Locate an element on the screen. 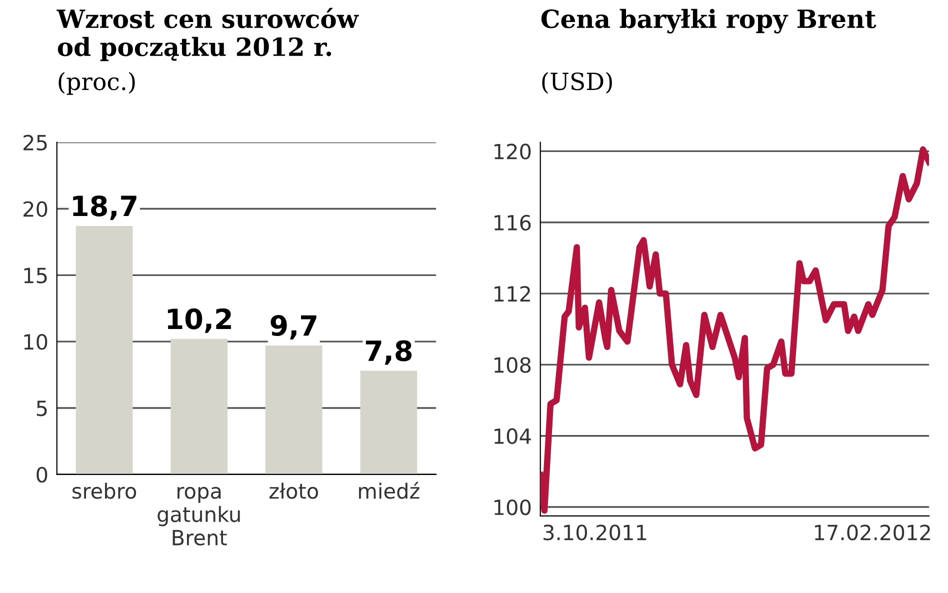  y-tick-label: 104 is located at coordinates (512, 436).